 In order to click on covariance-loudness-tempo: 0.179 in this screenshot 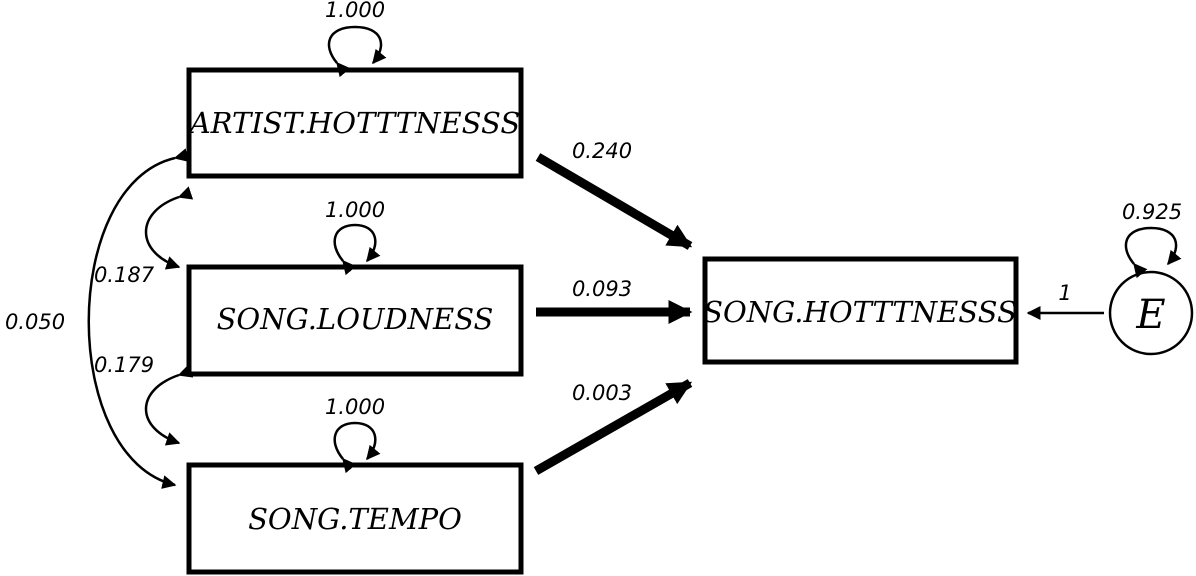, I will do `click(144, 399)`.